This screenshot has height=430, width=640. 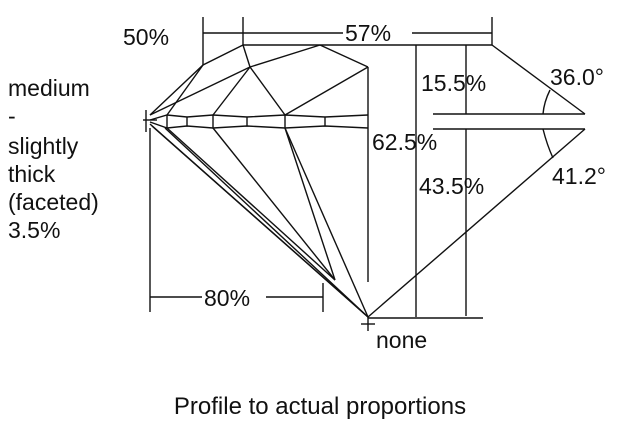 I want to click on caption: Profile to actual proportions, so click(x=320, y=406).